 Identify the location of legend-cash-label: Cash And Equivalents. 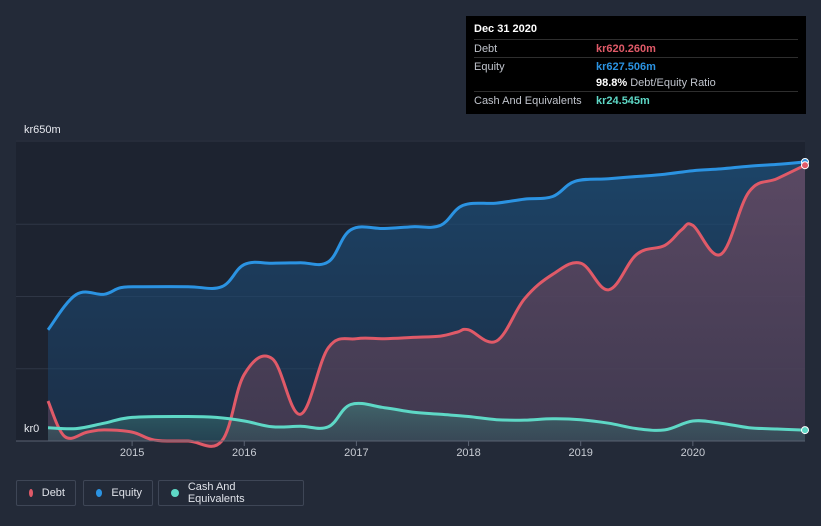
(216, 493).